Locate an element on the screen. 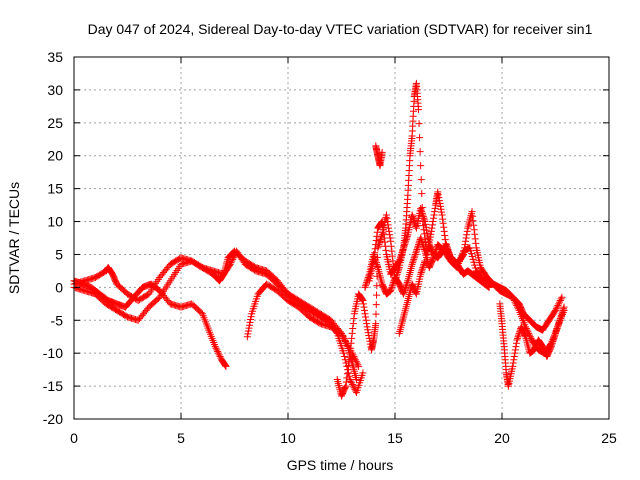 Image resolution: width=640 pixels, height=480 pixels. series-outliers is located at coordinates (379, 156).